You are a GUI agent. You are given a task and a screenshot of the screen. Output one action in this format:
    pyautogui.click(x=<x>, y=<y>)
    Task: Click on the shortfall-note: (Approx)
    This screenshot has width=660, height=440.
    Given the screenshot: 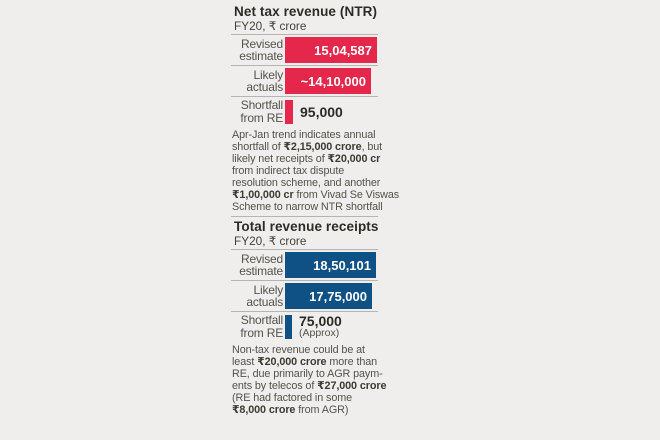 What is the action you would take?
    pyautogui.click(x=319, y=333)
    